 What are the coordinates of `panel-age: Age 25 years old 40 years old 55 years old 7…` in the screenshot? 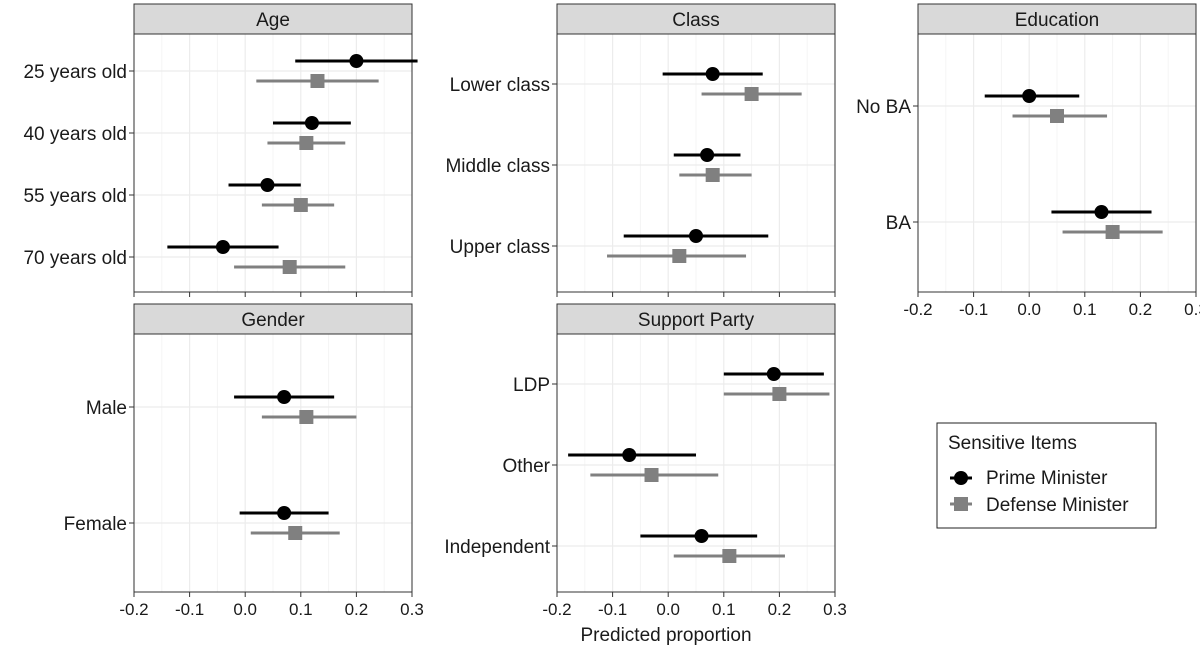 It's located at (220, 150).